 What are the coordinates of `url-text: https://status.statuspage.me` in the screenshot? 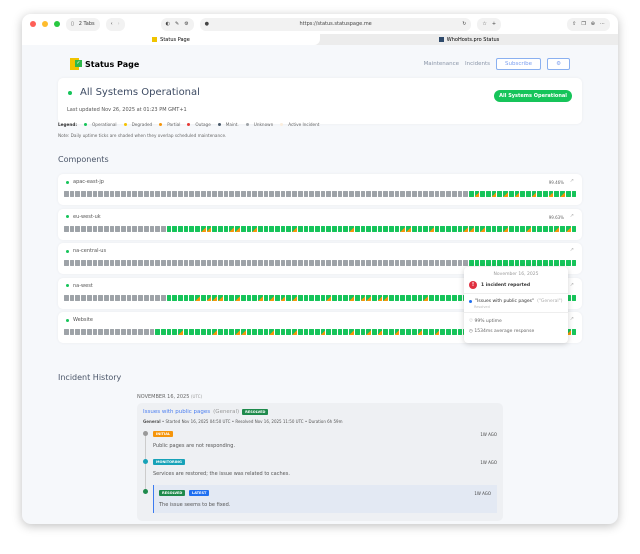 It's located at (335, 24).